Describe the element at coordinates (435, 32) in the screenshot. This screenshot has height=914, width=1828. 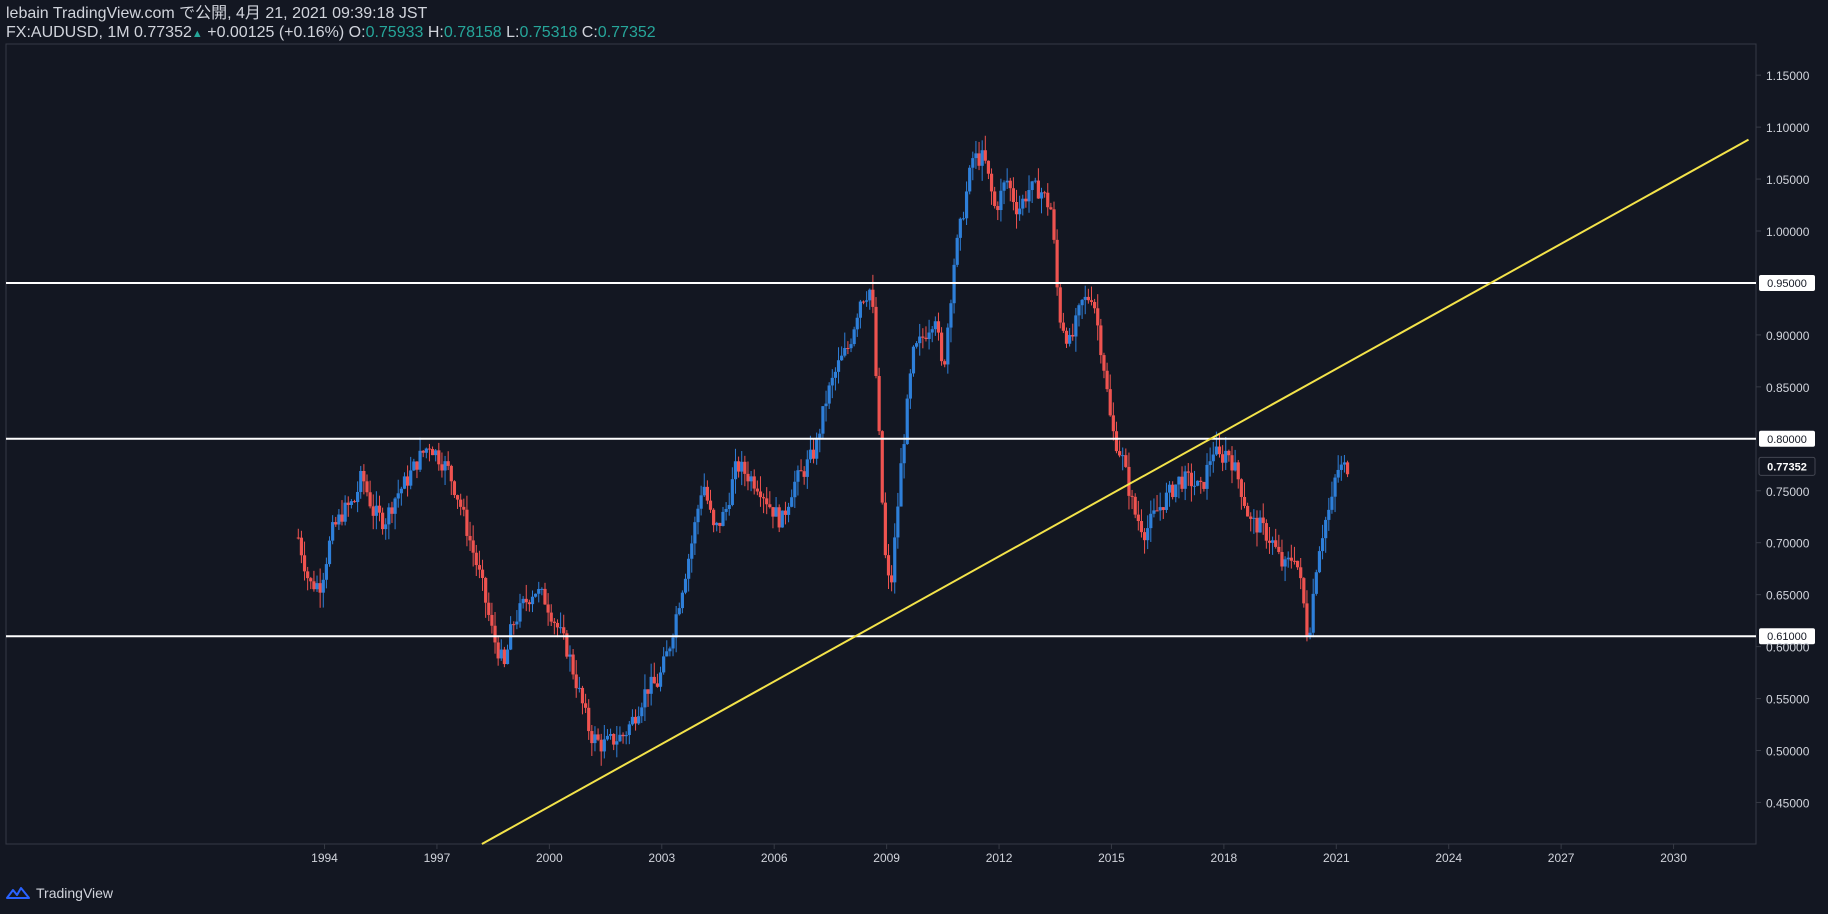
I see `high-label: H:` at that location.